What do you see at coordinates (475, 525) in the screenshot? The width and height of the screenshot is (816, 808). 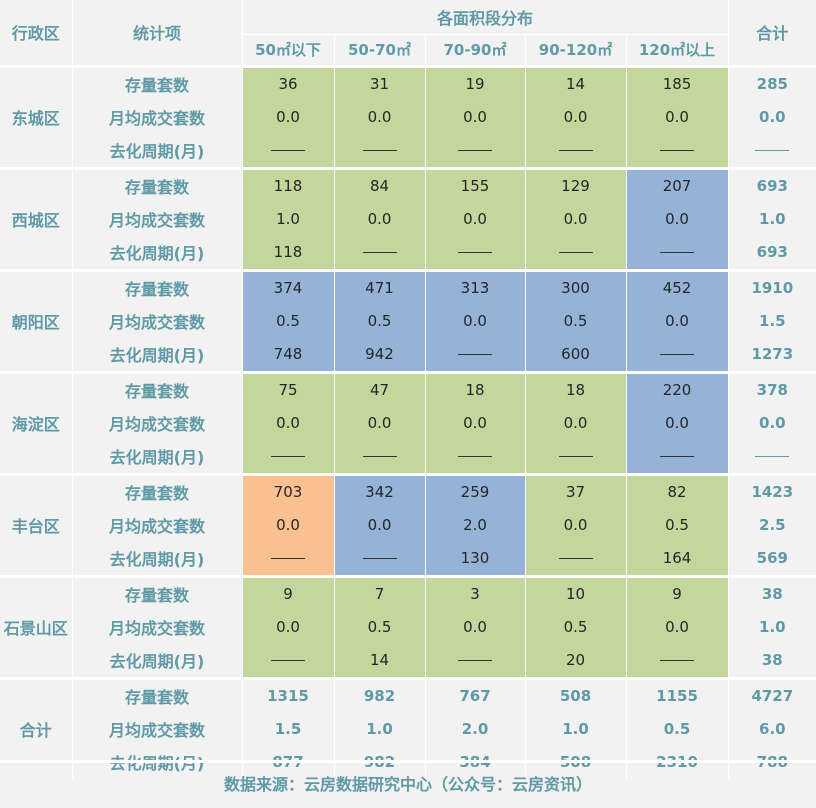 I see `value-cell: 2.0` at bounding box center [475, 525].